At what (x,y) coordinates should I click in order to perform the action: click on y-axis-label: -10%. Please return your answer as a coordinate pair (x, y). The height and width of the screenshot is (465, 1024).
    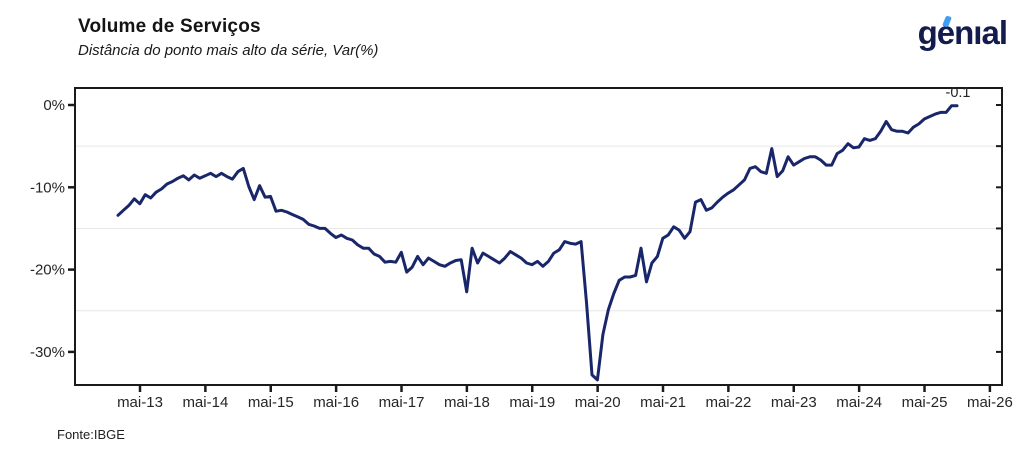
    Looking at the image, I should click on (47, 187).